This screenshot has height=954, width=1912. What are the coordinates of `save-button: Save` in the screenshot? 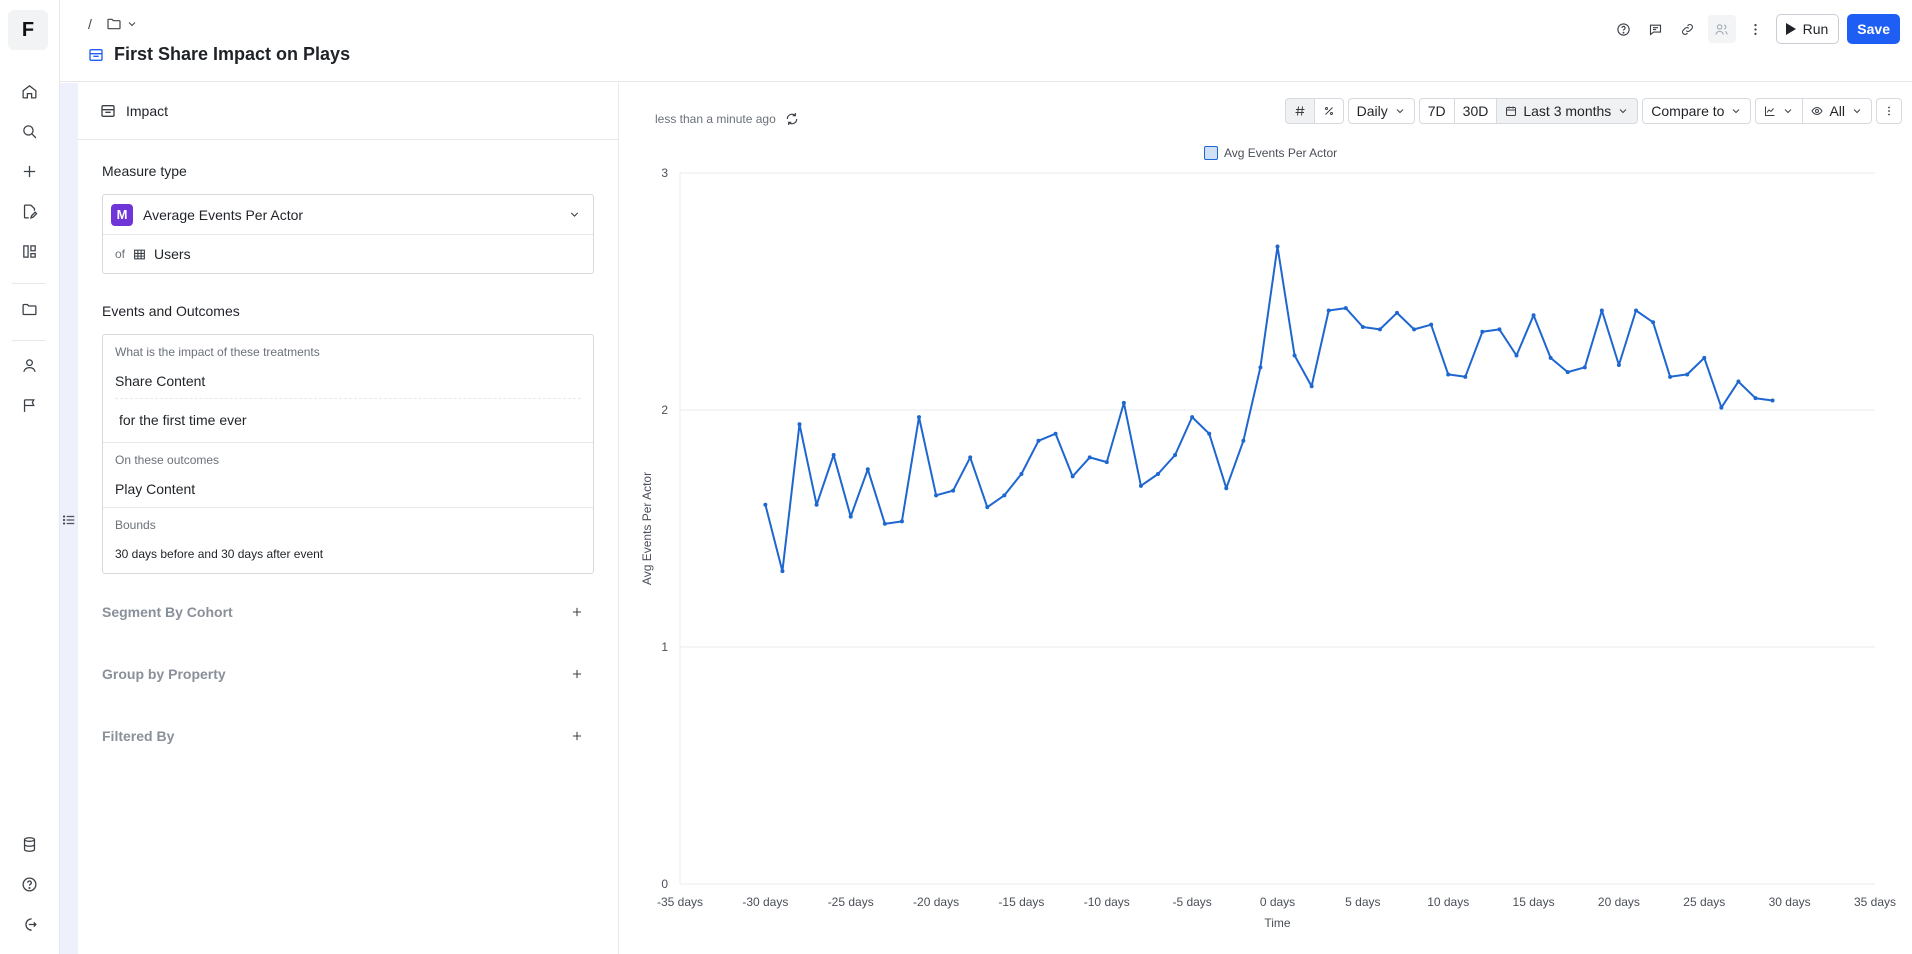 It's located at (1873, 29).